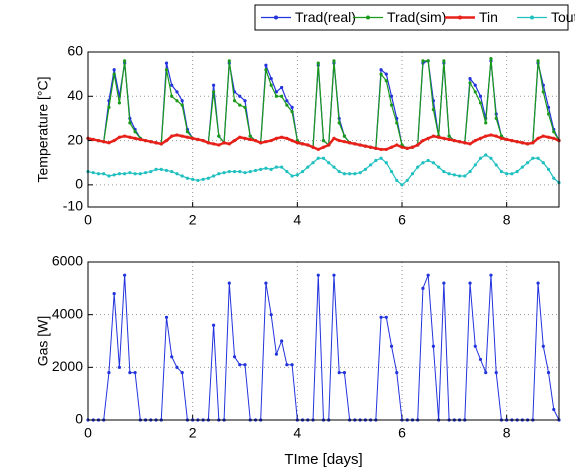 The height and width of the screenshot is (476, 575). I want to click on y-tick-label: 6000, so click(67, 261).